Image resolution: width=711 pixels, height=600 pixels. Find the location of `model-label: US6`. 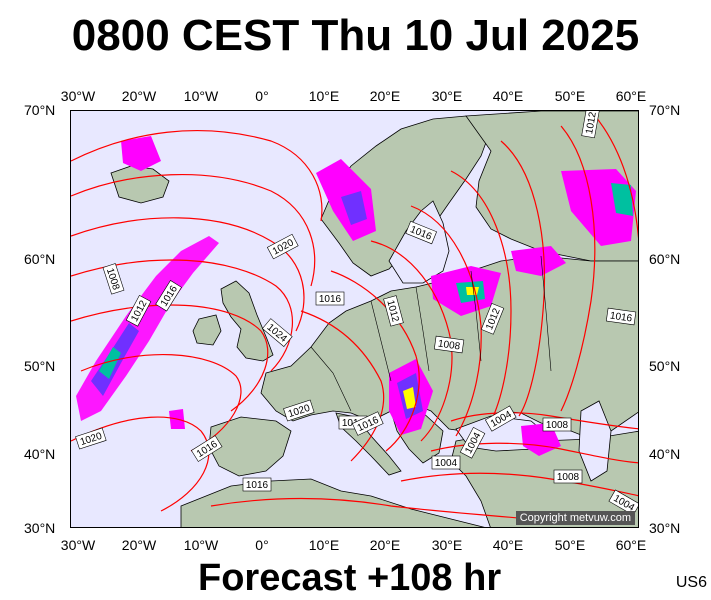

model-label: US6 is located at coordinates (691, 582).